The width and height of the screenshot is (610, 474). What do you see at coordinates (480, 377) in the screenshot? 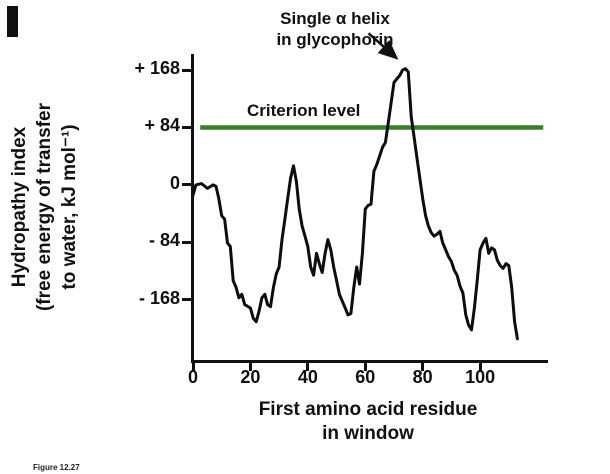
I see `x-tick-label: 100` at bounding box center [480, 377].